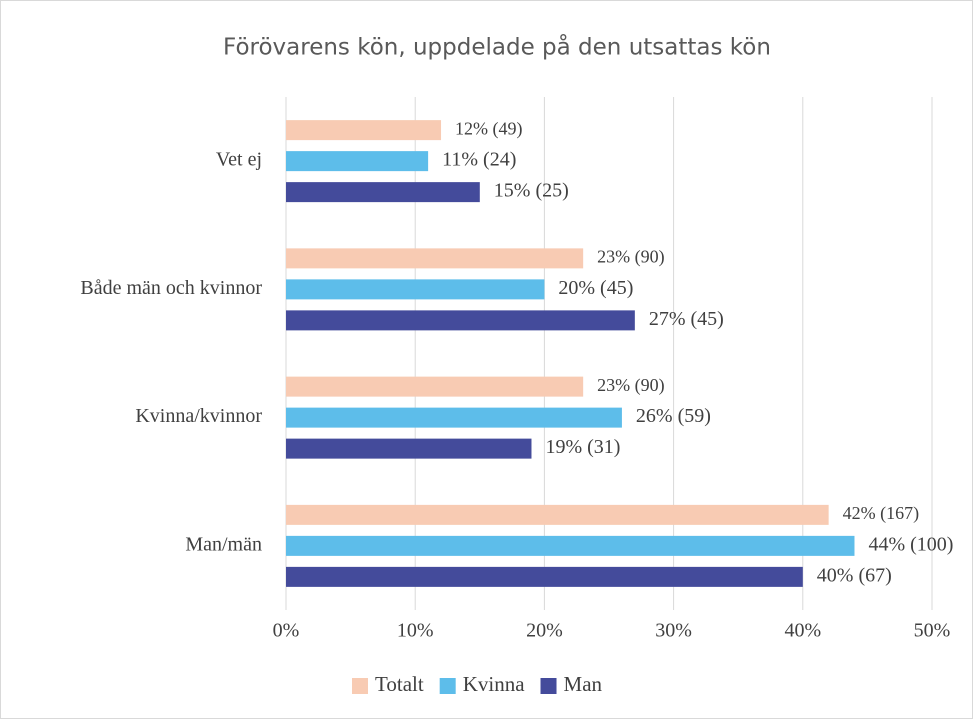  Describe the element at coordinates (488, 128) in the screenshot. I see `value-label: 12% (49)` at that location.